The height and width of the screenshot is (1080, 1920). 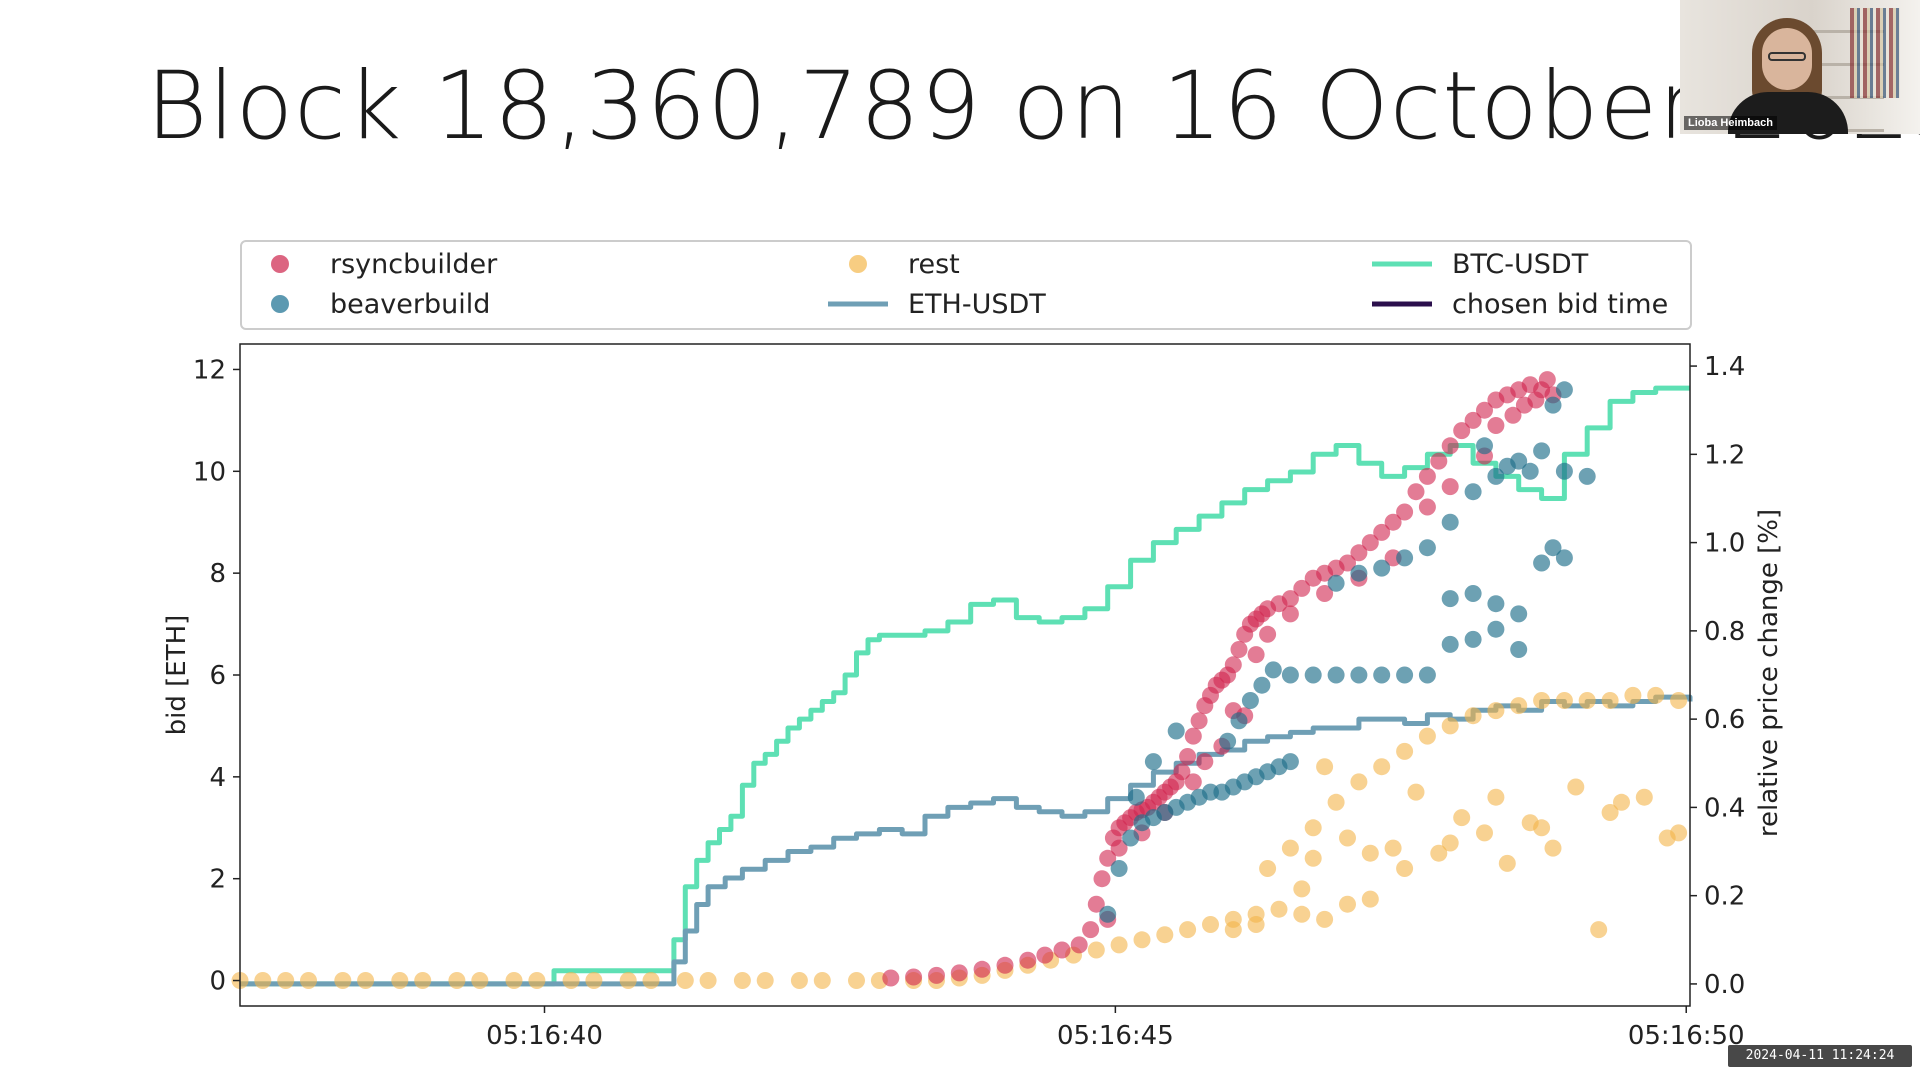 I want to click on y2-tick-label: 0.2, so click(x=1724, y=897).